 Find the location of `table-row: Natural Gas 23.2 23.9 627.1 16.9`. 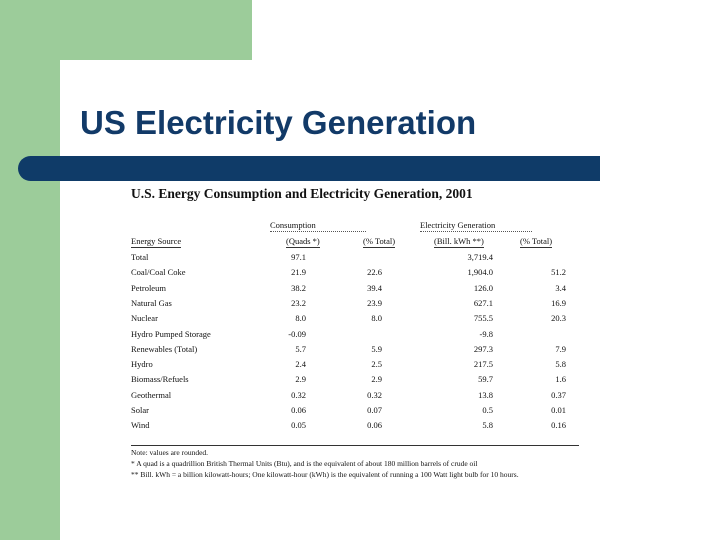

table-row: Natural Gas 23.2 23.9 627.1 16.9 is located at coordinates (363, 303).